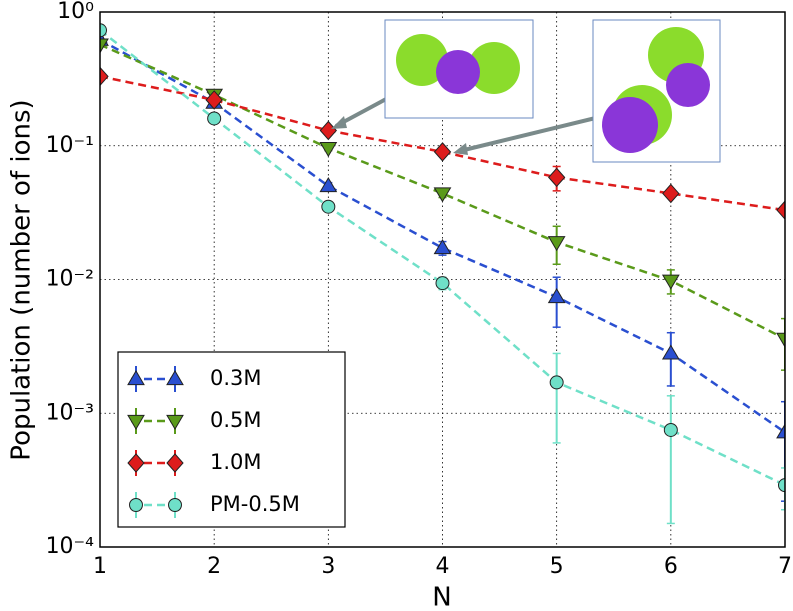  I want to click on x-tick-label: 2, so click(214, 566).